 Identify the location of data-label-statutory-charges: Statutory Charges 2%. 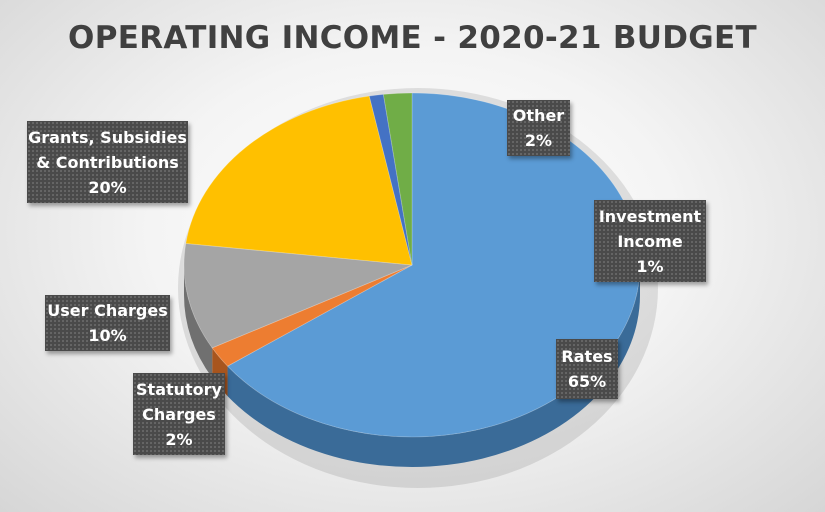
(179, 414).